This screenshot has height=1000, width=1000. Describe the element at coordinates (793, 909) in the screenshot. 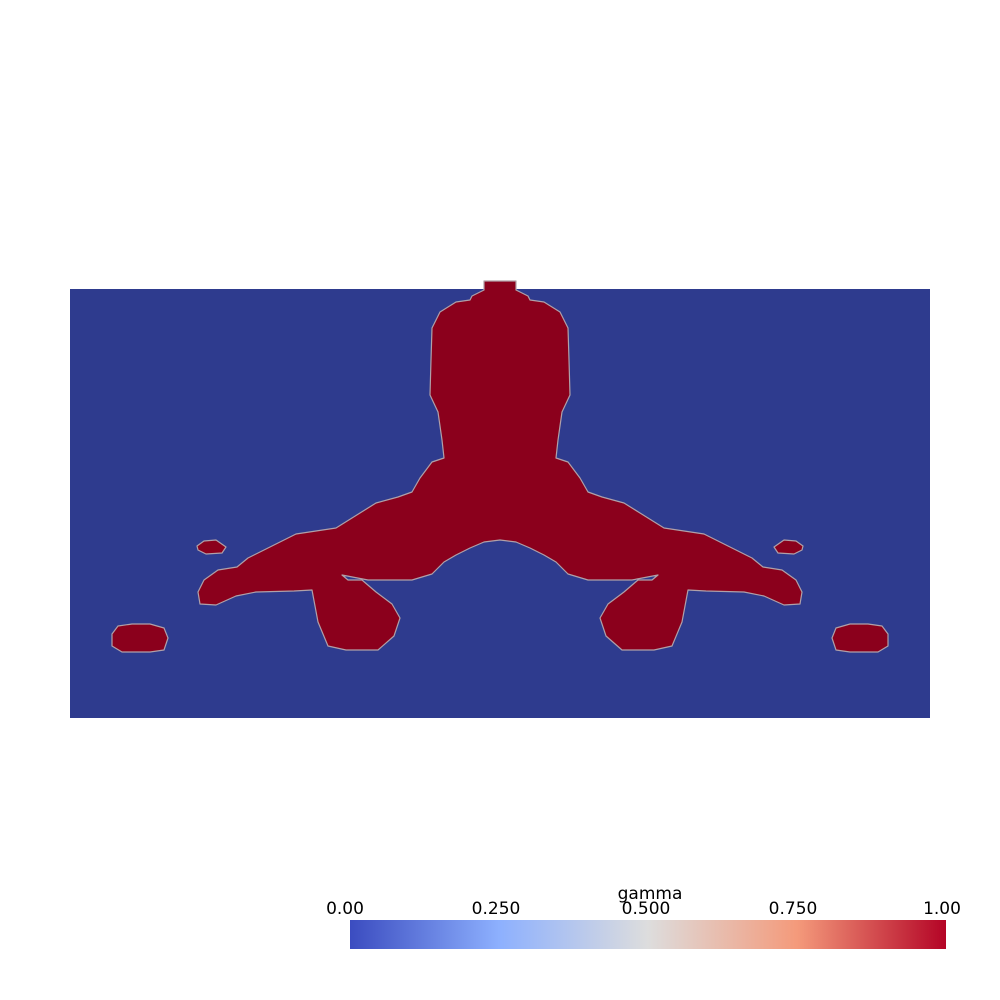

I see `colorbar-tick-3: 0.750` at that location.